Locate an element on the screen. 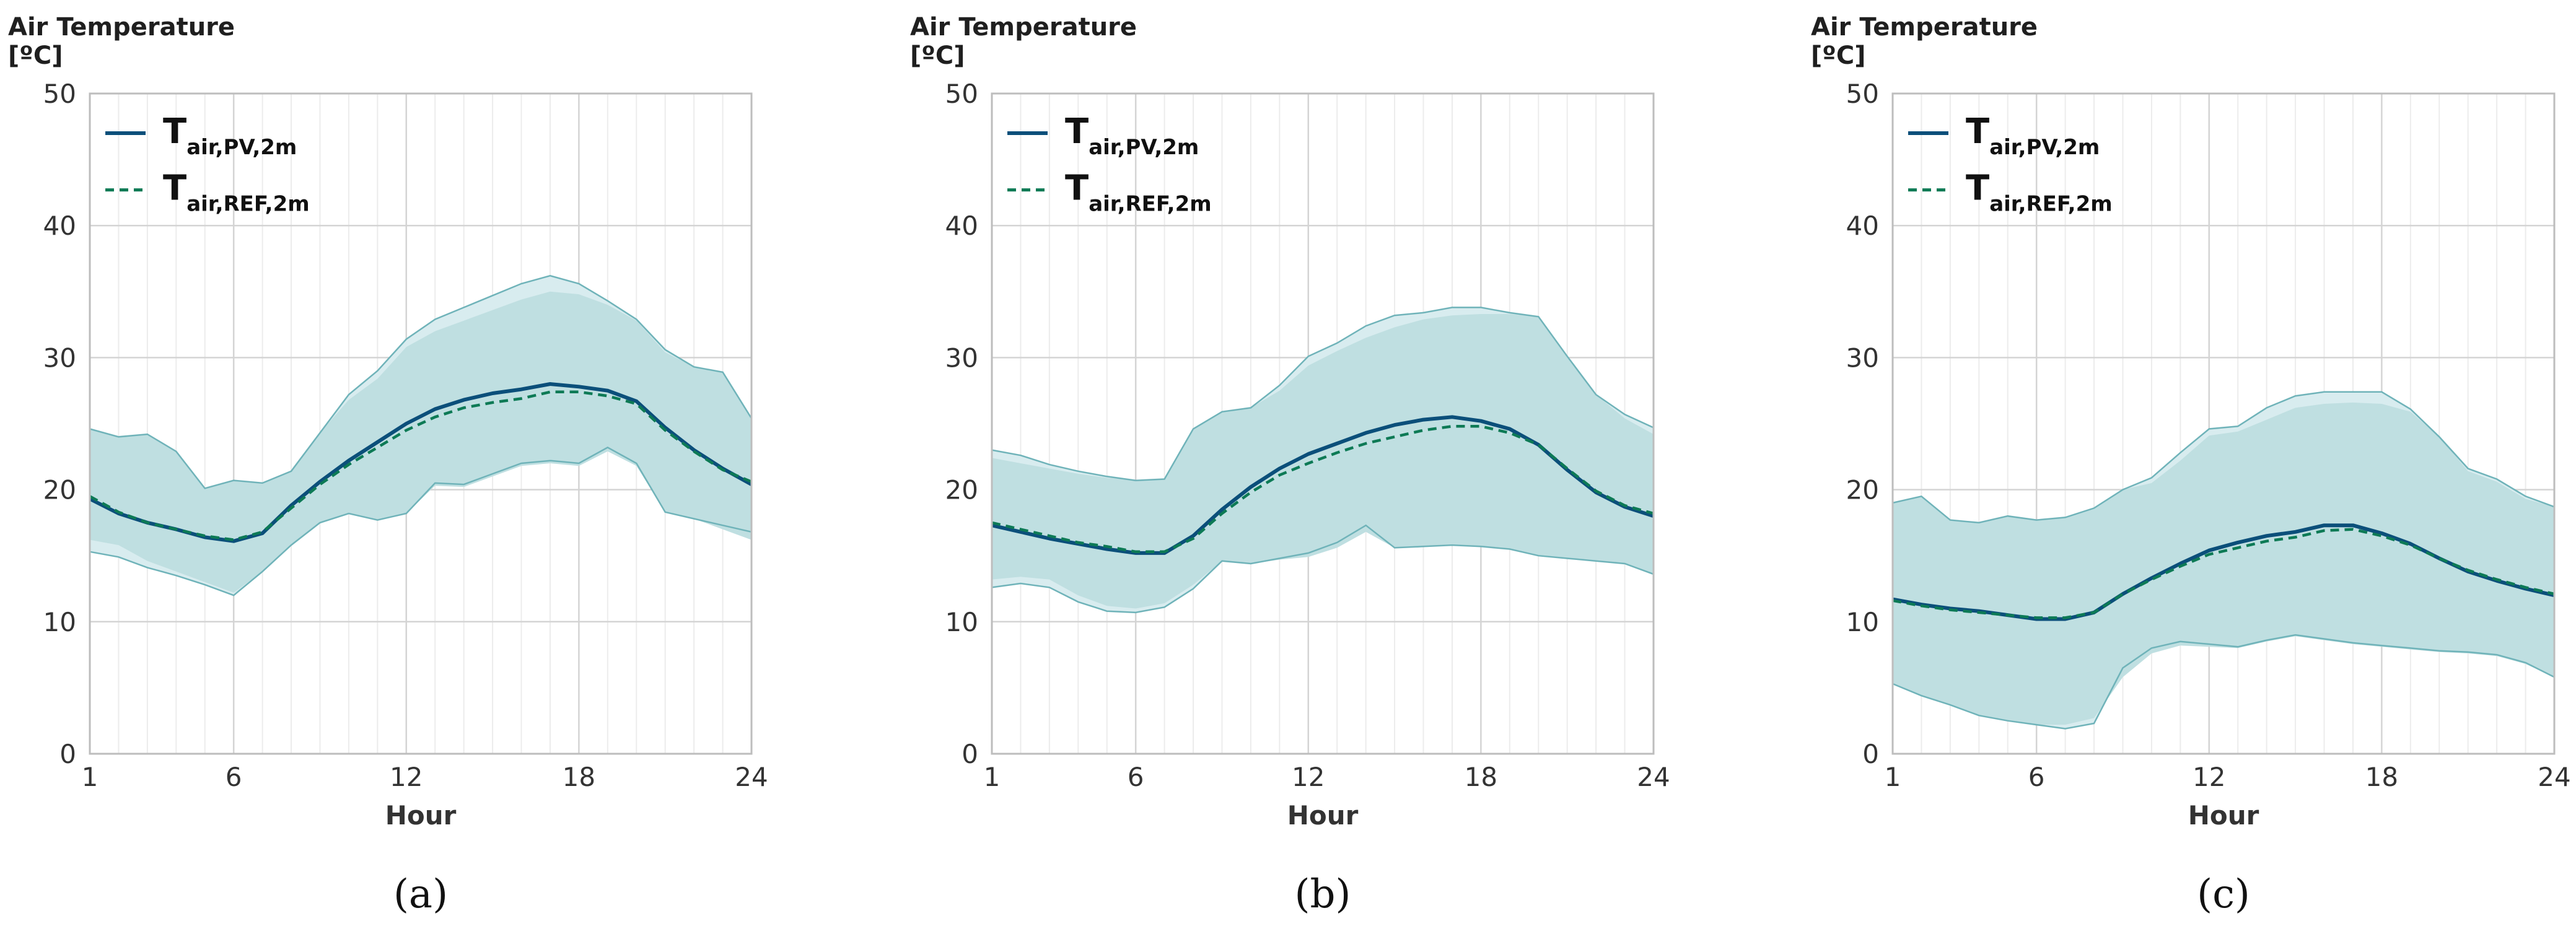 The image size is (2576, 934). panel-caption: (c) is located at coordinates (2223, 894).